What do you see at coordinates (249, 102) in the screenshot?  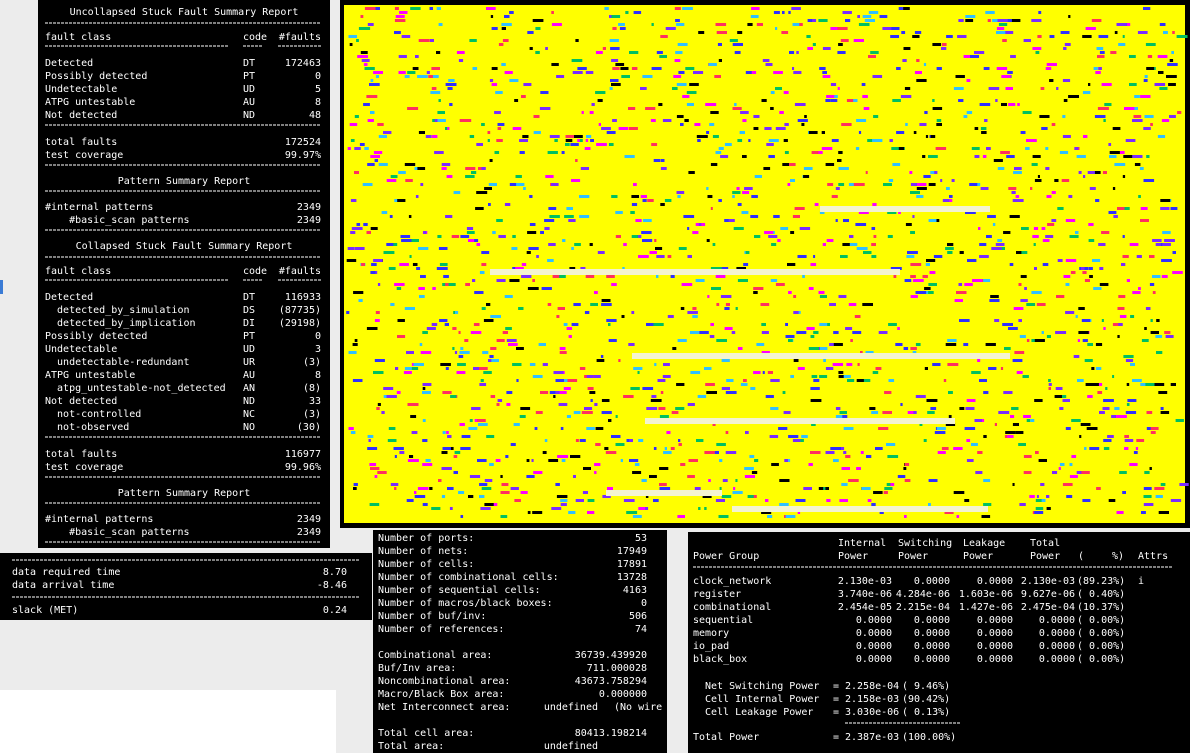 I see `terminal-text: AU` at bounding box center [249, 102].